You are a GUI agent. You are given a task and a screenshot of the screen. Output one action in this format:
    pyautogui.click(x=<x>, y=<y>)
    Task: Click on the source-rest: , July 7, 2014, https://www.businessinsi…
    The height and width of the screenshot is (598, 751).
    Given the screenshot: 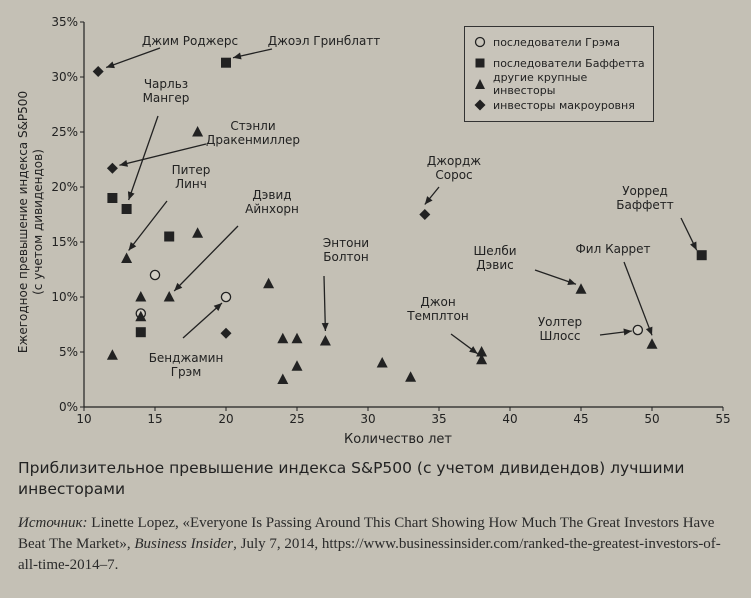 What is the action you would take?
    pyautogui.click(x=369, y=554)
    